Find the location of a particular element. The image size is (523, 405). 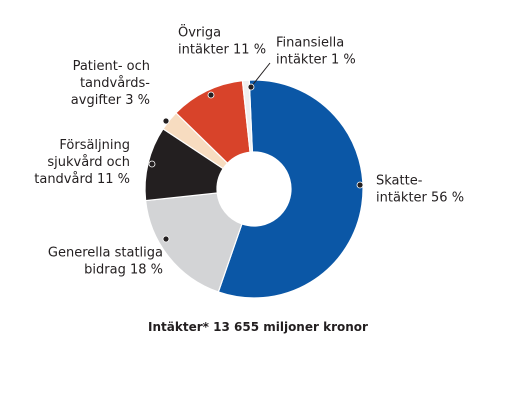

label-line-skatt-0: Skatte- is located at coordinates (399, 181).